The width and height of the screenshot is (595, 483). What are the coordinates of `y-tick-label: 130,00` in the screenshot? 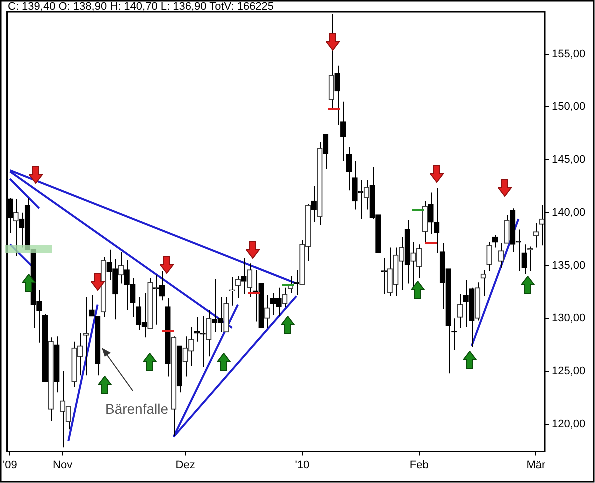 It's located at (569, 318).